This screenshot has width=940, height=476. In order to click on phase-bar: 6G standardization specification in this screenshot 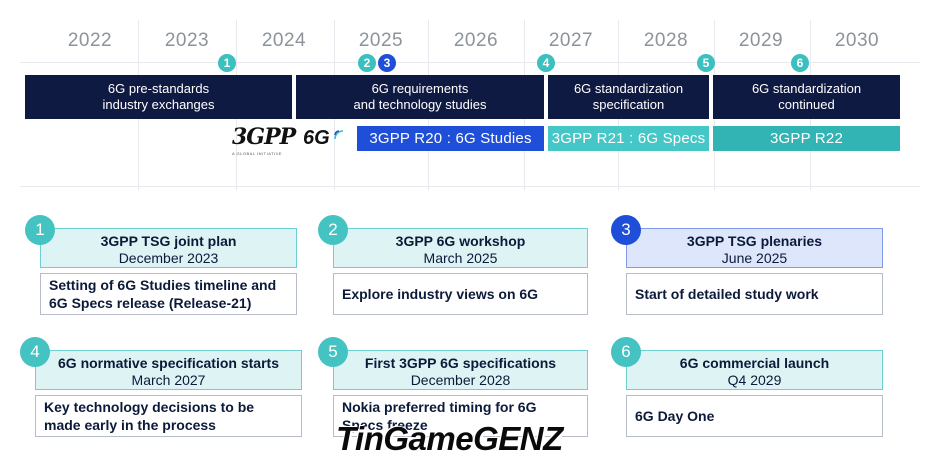, I will do `click(628, 97)`.